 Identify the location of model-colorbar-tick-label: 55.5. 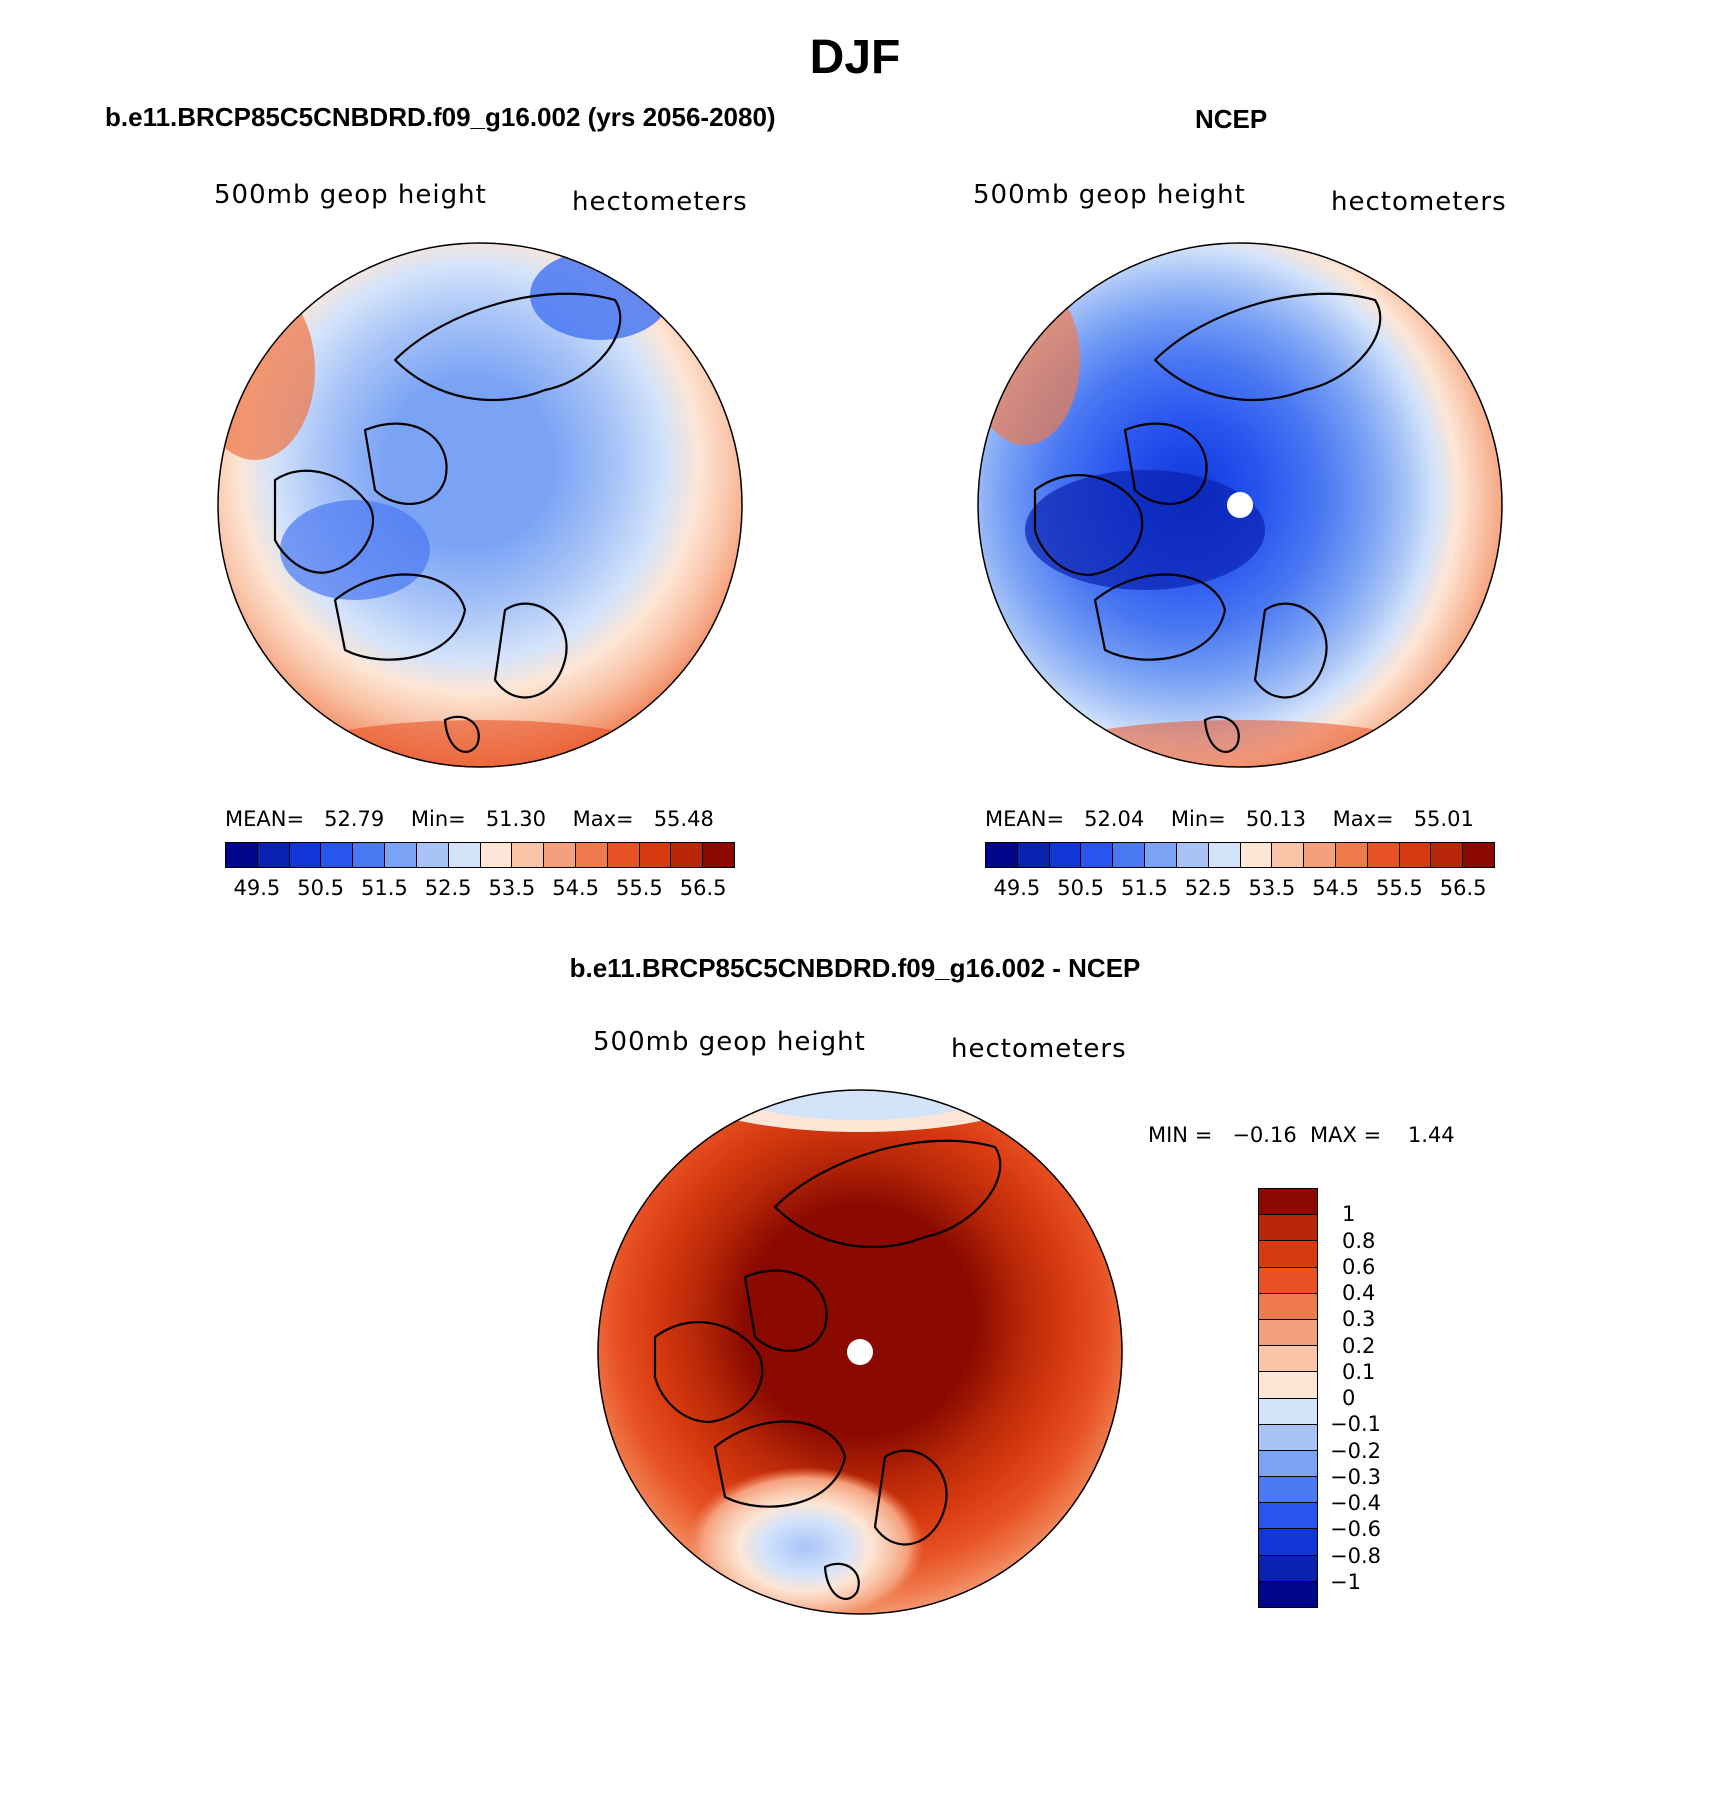
(639, 888).